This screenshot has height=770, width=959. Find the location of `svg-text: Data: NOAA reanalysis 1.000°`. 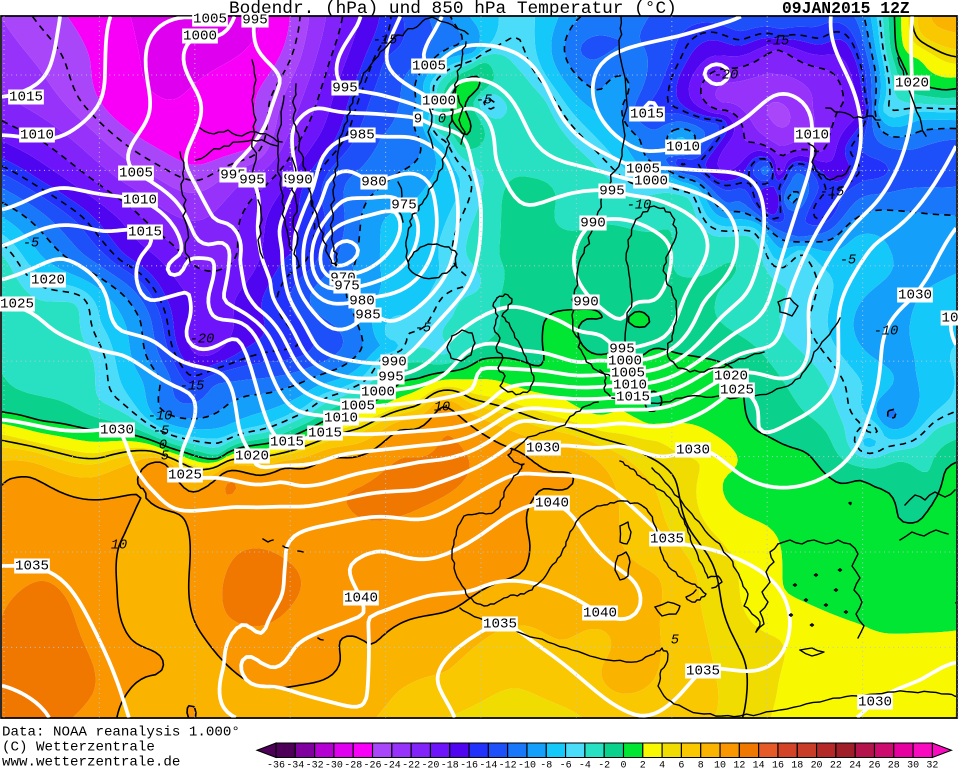

svg-text: Data: NOAA reanalysis 1.000° is located at coordinates (121, 733).